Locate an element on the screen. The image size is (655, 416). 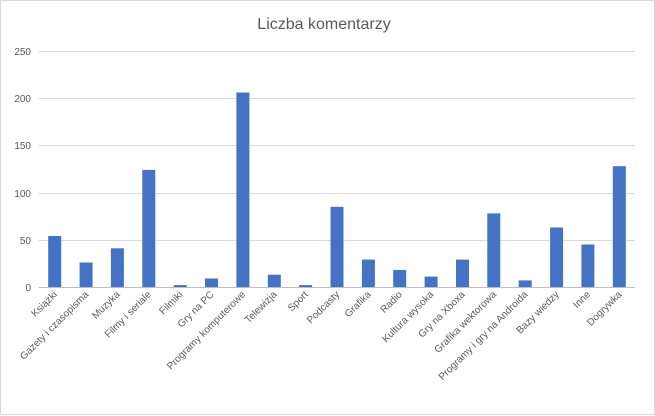
chart-title: Liczba komentarzy is located at coordinates (323, 24).